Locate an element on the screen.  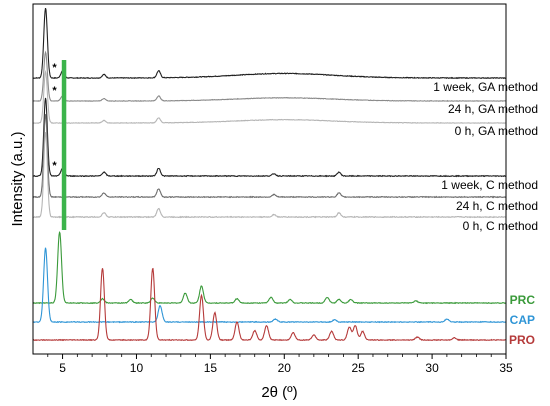
series-label-24-h-c-method: 24 h, C method is located at coordinates (497, 206).